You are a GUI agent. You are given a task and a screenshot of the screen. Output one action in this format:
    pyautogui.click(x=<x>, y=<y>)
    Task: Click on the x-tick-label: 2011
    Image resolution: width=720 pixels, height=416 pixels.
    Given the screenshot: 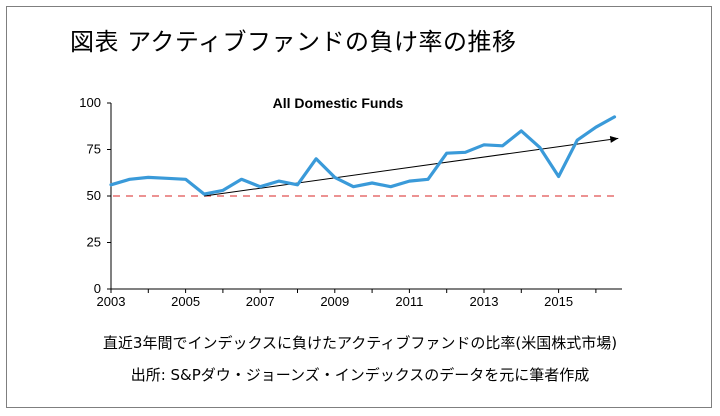 What is the action you would take?
    pyautogui.click(x=409, y=301)
    